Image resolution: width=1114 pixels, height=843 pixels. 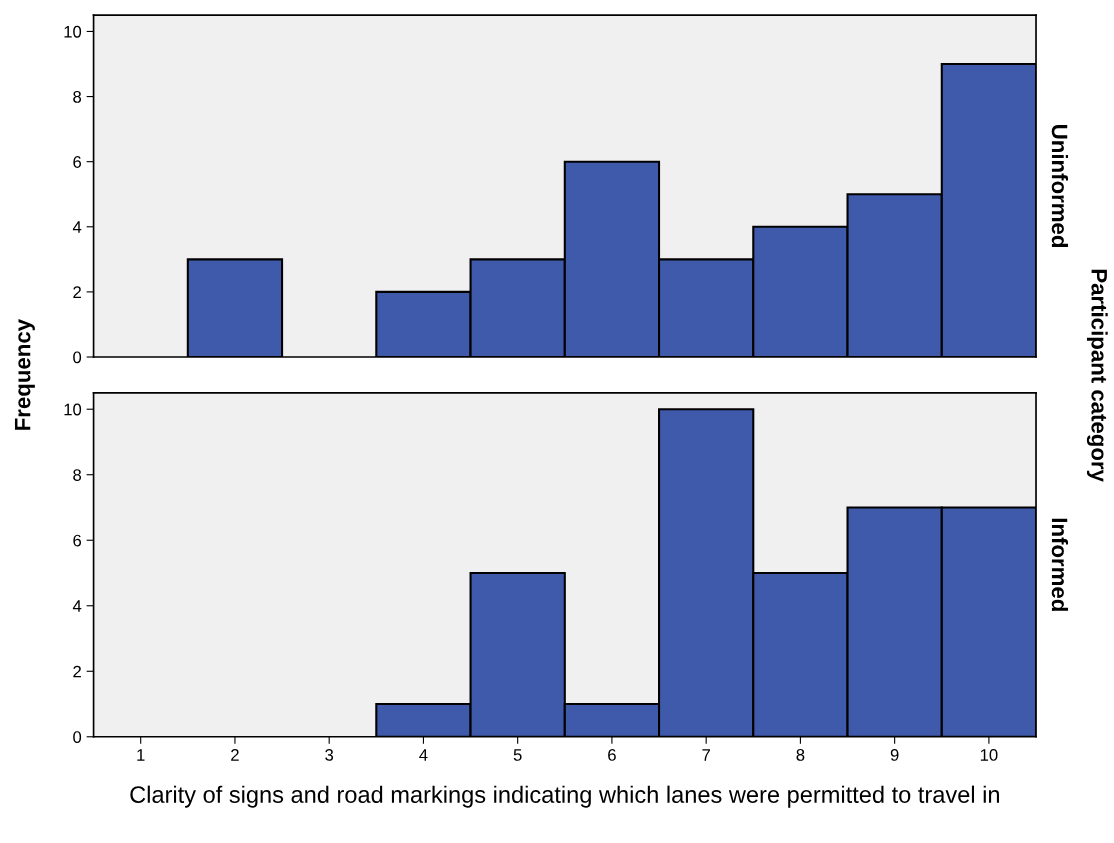 I want to click on x-tick-label: 4, so click(x=423, y=755).